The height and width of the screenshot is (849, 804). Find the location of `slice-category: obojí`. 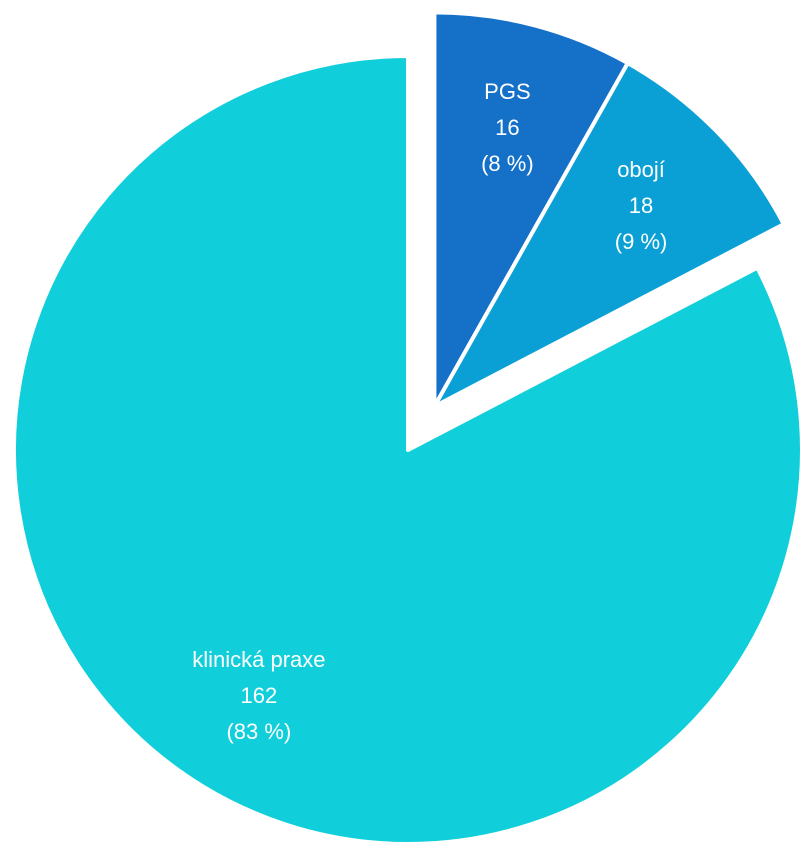

slice-category: obojí is located at coordinates (641, 170).